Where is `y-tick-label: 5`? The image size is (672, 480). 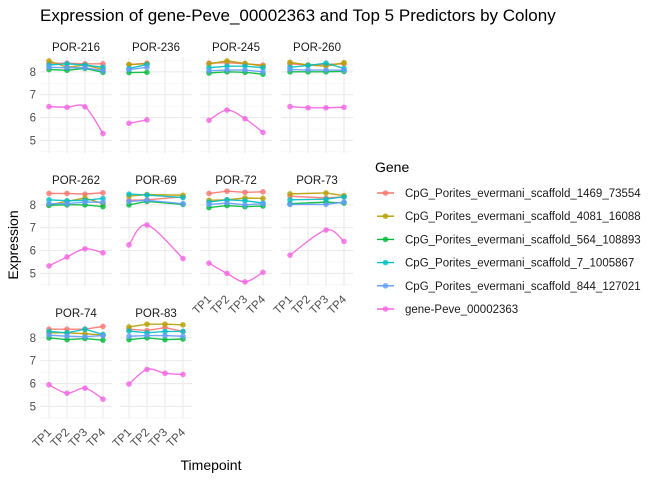 y-tick-label: 5 is located at coordinates (33, 274).